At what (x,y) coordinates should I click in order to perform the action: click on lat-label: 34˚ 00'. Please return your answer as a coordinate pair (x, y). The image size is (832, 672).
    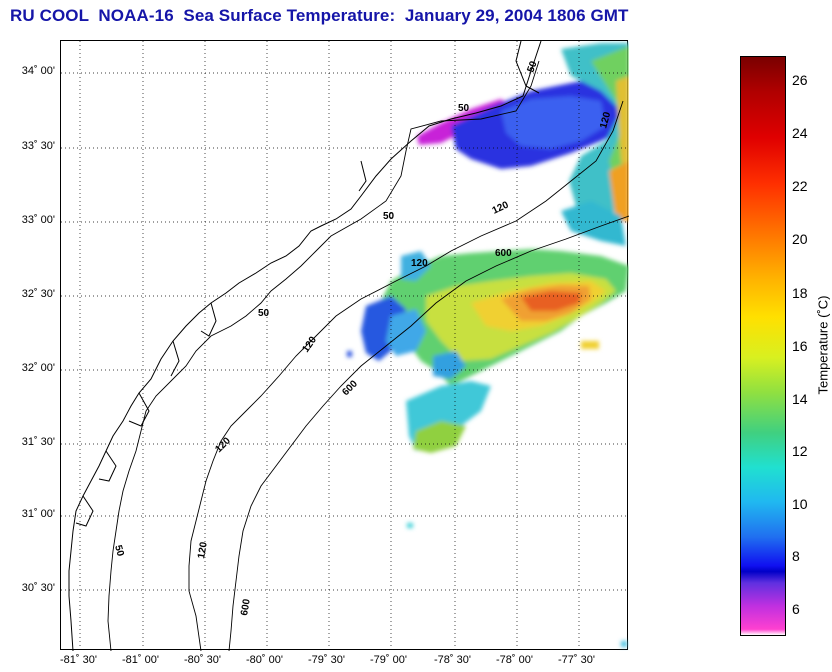
    Looking at the image, I should click on (38, 71).